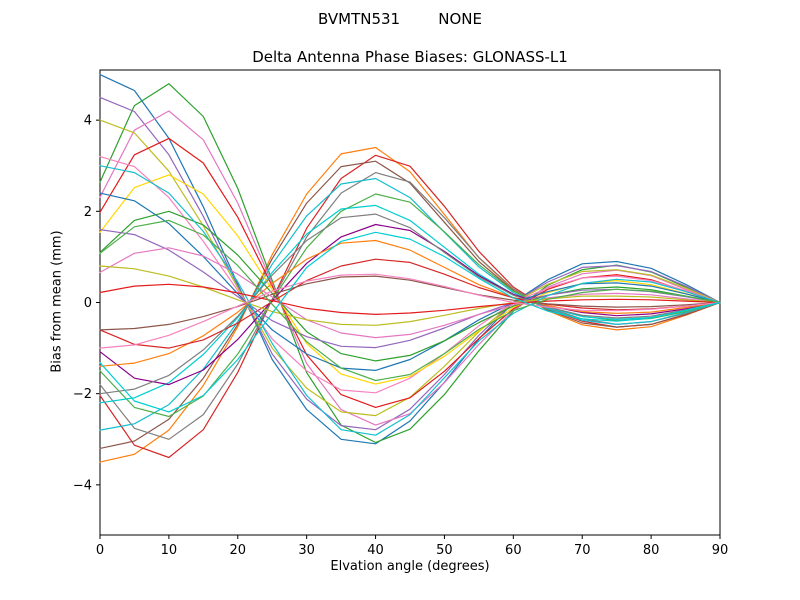 The height and width of the screenshot is (600, 800). Describe the element at coordinates (88, 121) in the screenshot. I see `y-tick-label: 4` at that location.